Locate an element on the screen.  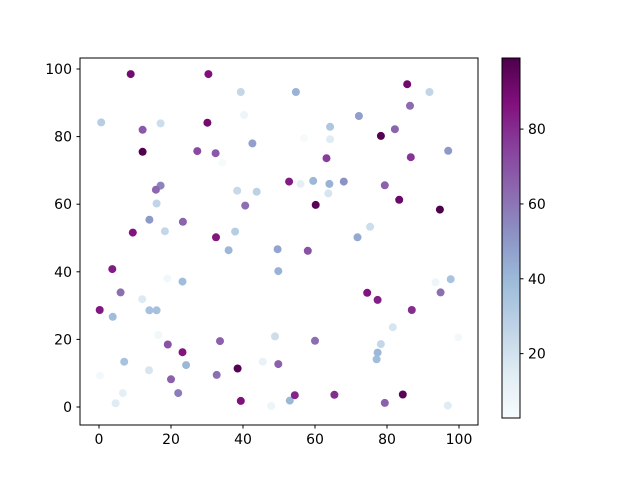
x-tick-label: 100 is located at coordinates (459, 440).